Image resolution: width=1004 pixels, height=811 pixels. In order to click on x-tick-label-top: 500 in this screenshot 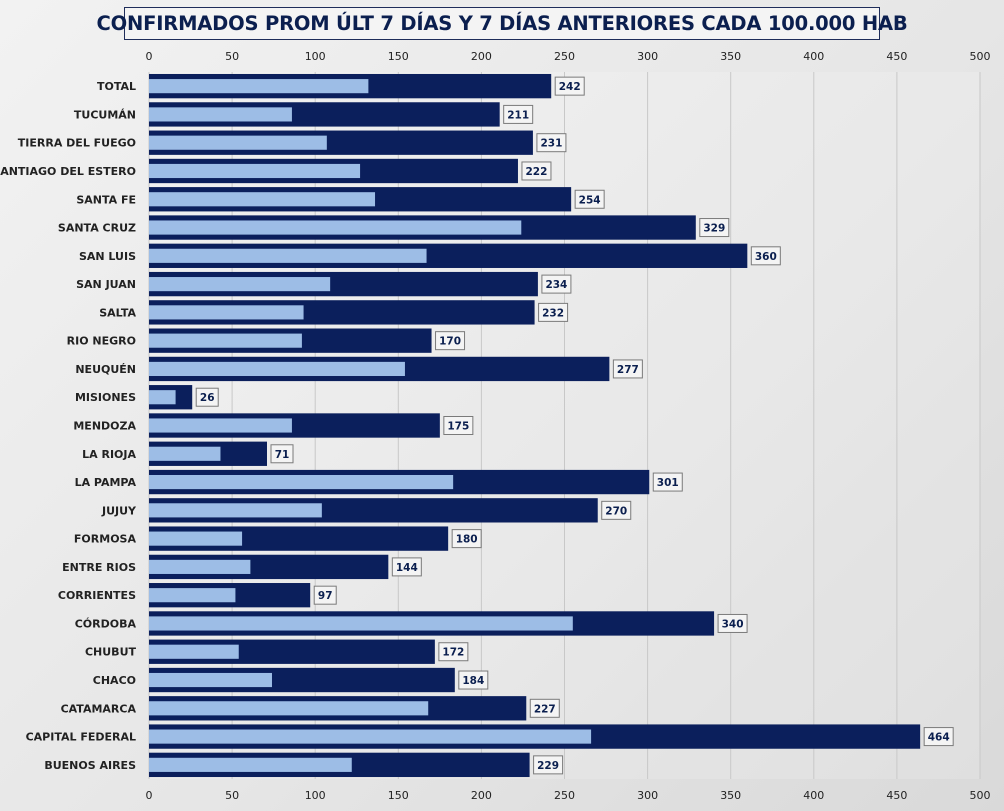, I will do `click(980, 56)`.